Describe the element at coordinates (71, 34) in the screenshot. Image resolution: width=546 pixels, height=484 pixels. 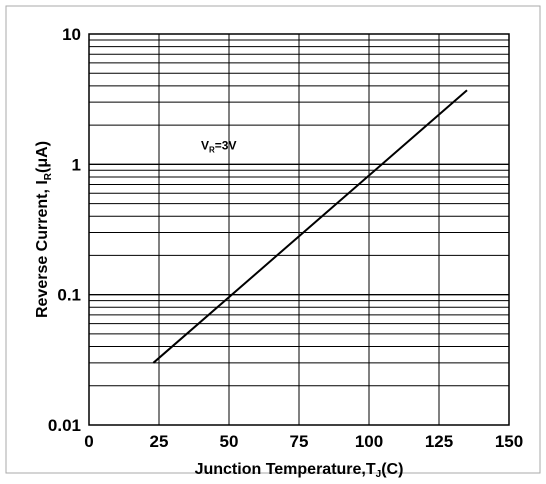
I see `y-tick-label: 10` at that location.